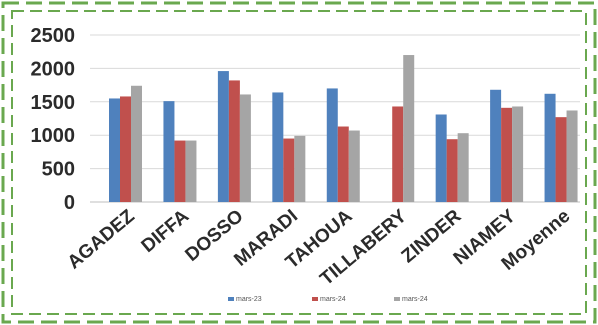 The height and width of the screenshot is (325, 598). I want to click on x-tick-label: AGADEZ, so click(101, 239).